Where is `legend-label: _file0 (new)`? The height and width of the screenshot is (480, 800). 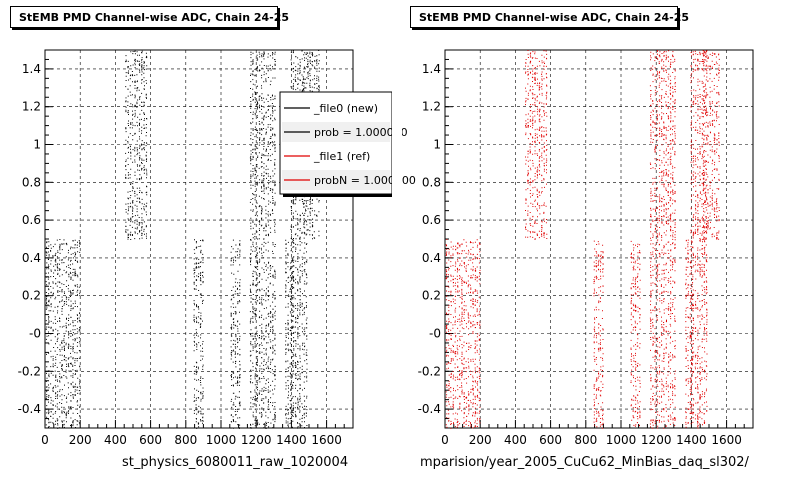
legend-label: _file0 (new) is located at coordinates (345, 108).